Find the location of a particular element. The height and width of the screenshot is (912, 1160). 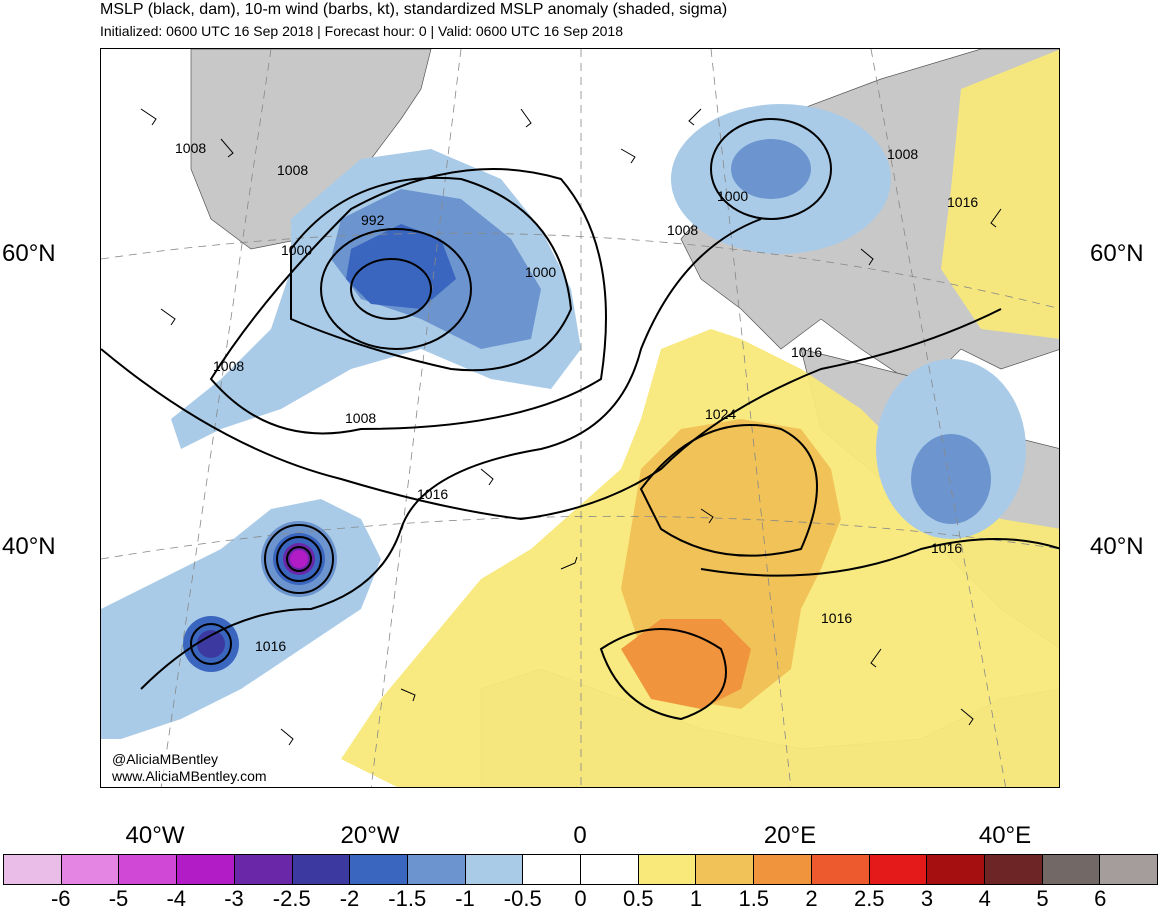

scandinavia-low-anomaly-core is located at coordinates (771, 169).